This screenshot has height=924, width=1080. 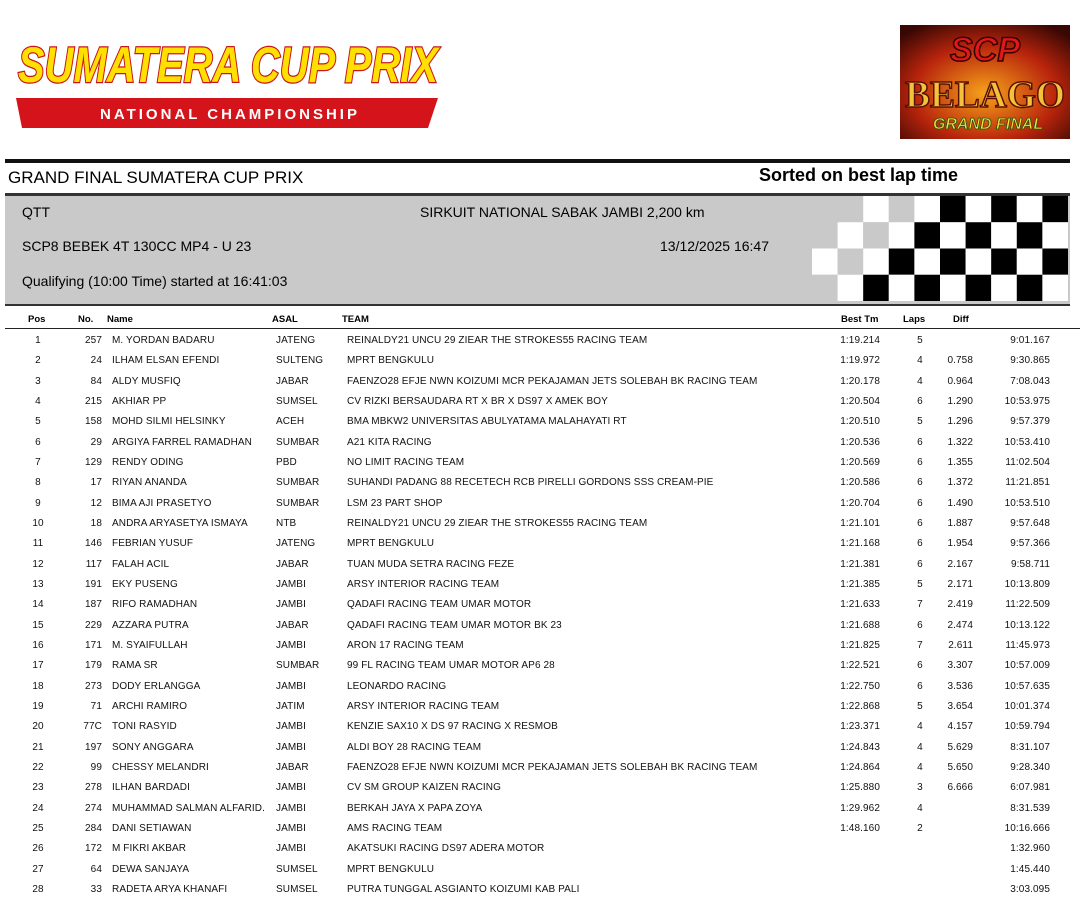 What do you see at coordinates (38, 828) in the screenshot?
I see `pos: 25` at bounding box center [38, 828].